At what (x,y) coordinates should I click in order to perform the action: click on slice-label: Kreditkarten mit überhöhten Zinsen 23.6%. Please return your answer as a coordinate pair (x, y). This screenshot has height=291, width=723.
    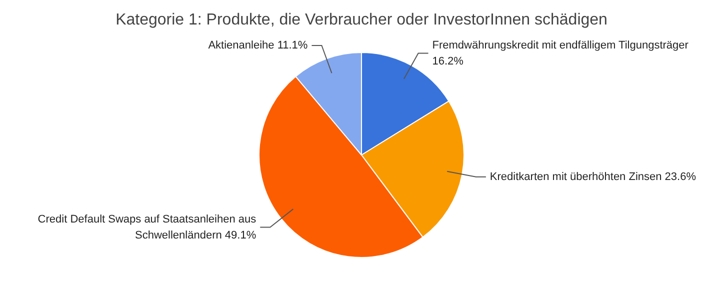
    Looking at the image, I should click on (593, 176).